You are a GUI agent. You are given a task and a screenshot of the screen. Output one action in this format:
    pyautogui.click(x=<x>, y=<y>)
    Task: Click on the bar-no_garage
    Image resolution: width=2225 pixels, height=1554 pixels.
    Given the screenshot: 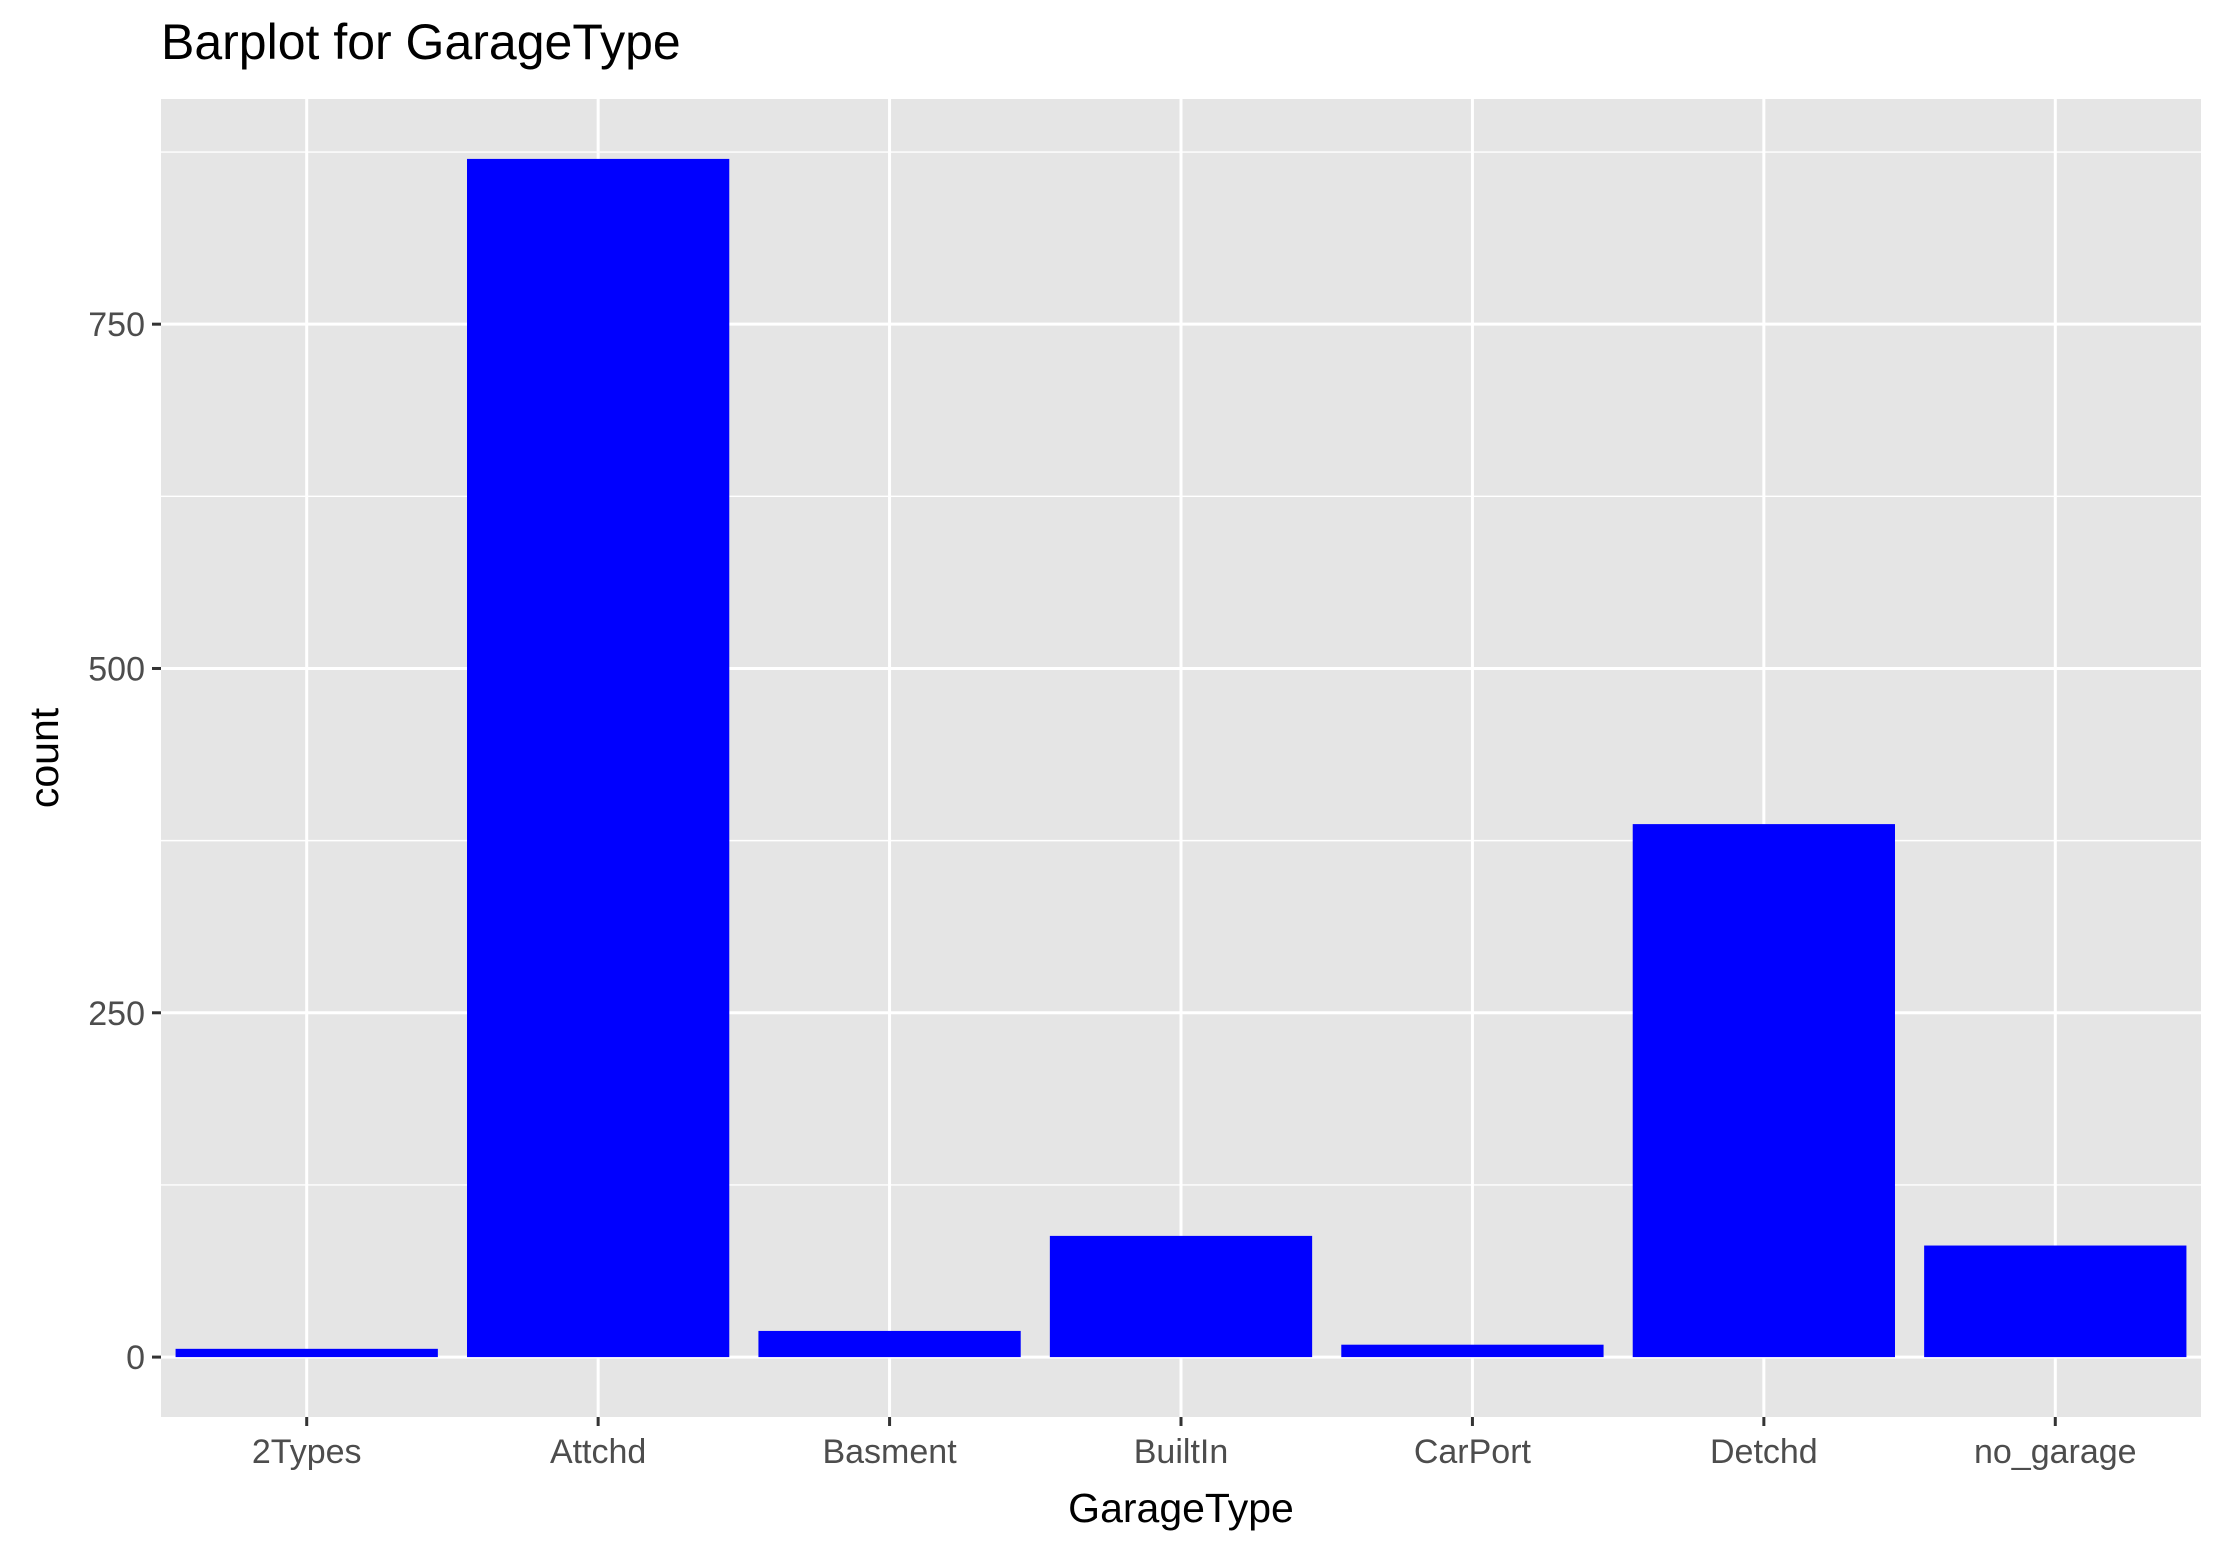 What is the action you would take?
    pyautogui.click(x=2055, y=1301)
    